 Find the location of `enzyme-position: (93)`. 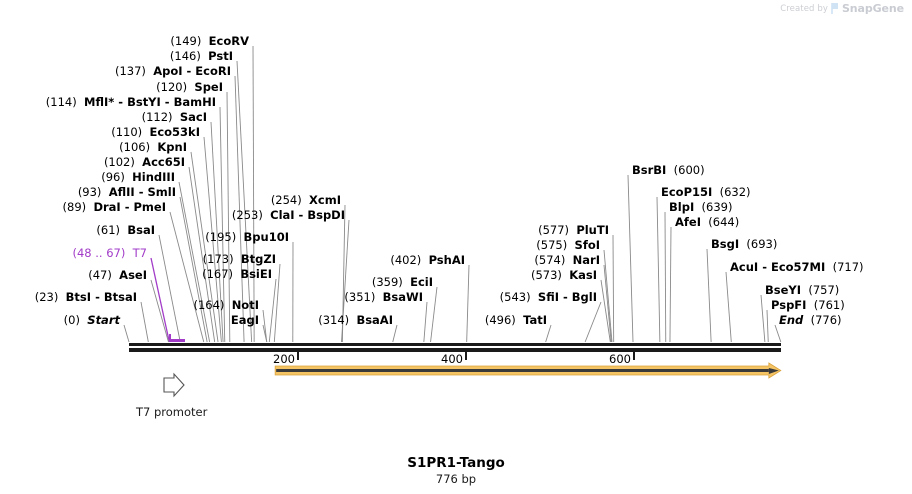

enzyme-position: (93) is located at coordinates (93, 192).